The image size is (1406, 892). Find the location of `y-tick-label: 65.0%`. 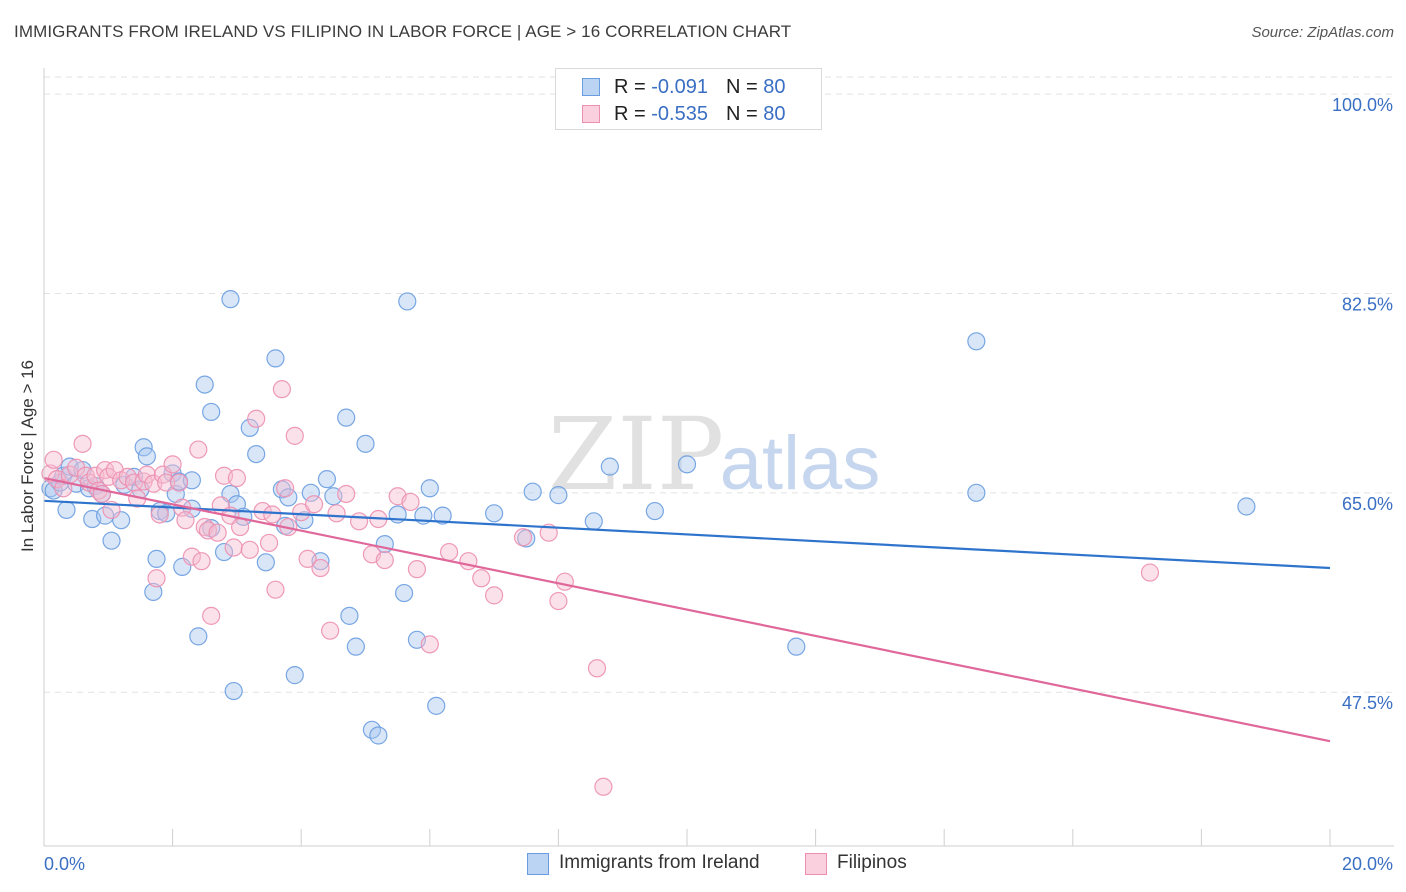

y-tick-label: 65.0% is located at coordinates (1367, 504).